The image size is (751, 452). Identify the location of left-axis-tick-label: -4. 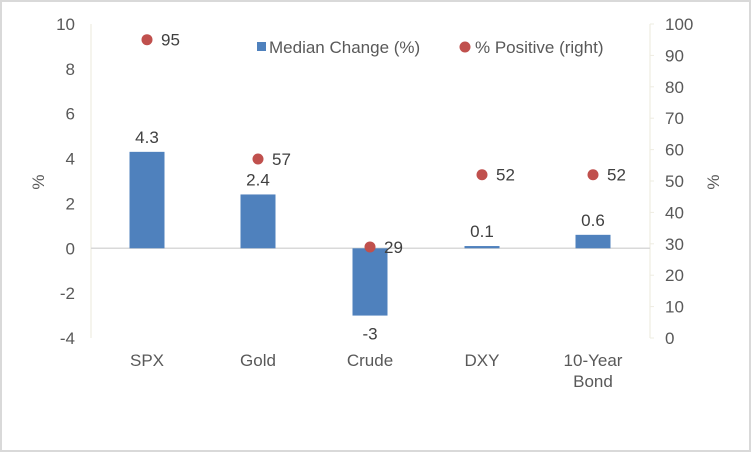
(67, 338).